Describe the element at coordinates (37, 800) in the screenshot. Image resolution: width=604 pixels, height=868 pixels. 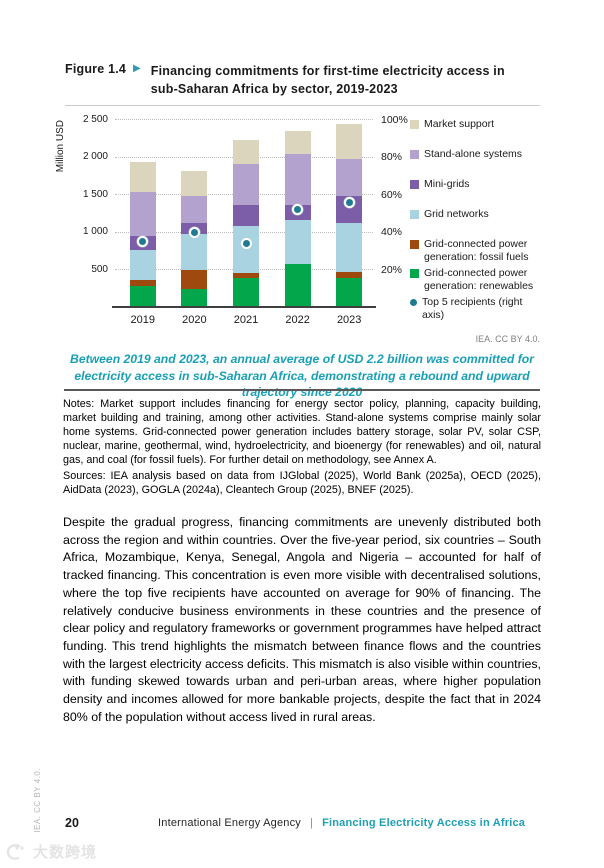
I see `side-license-label: IEA. CC BY 4.0.` at that location.